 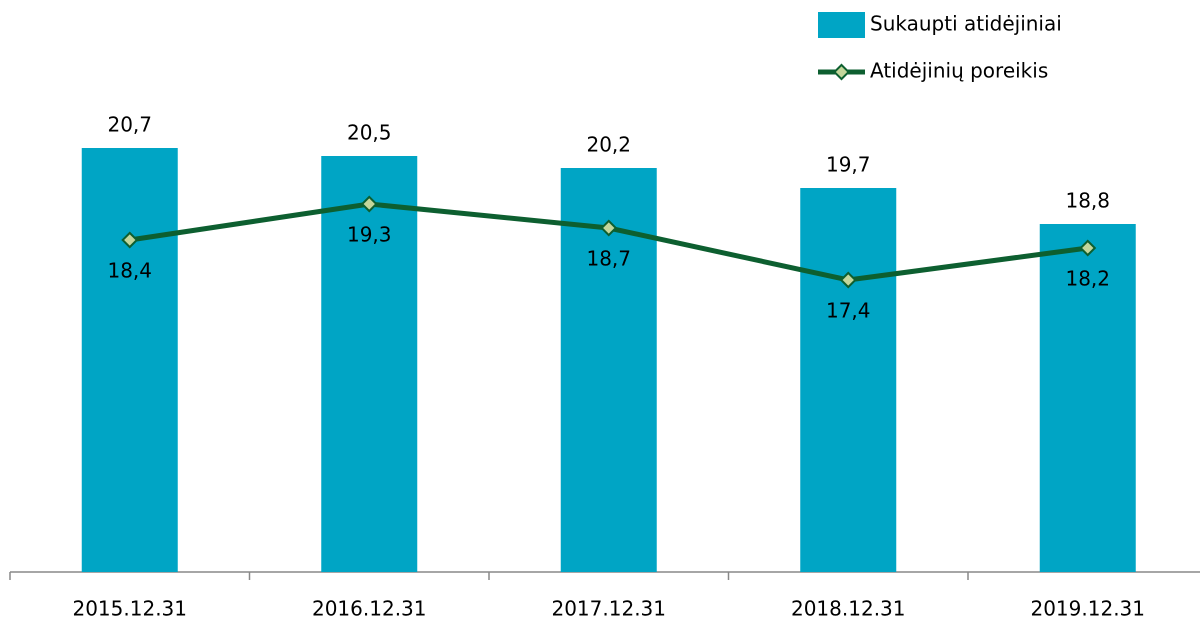 I want to click on legend-label: Atidėjinių poreikis, so click(x=959, y=71).